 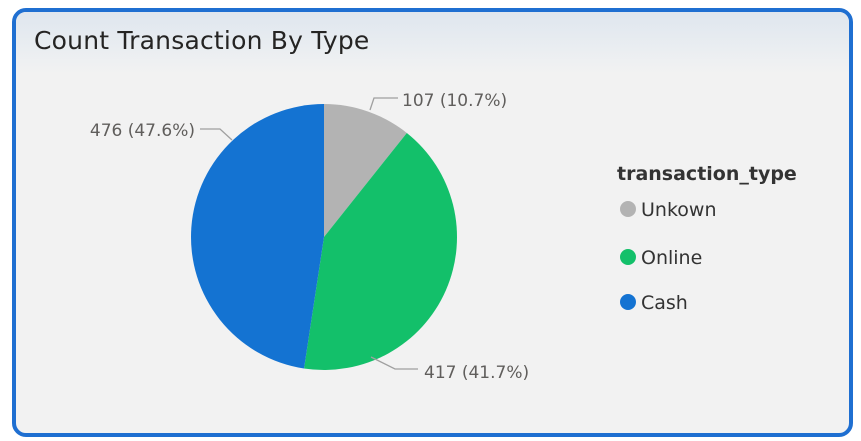 I want to click on leader-line-unkown, so click(x=383, y=104).